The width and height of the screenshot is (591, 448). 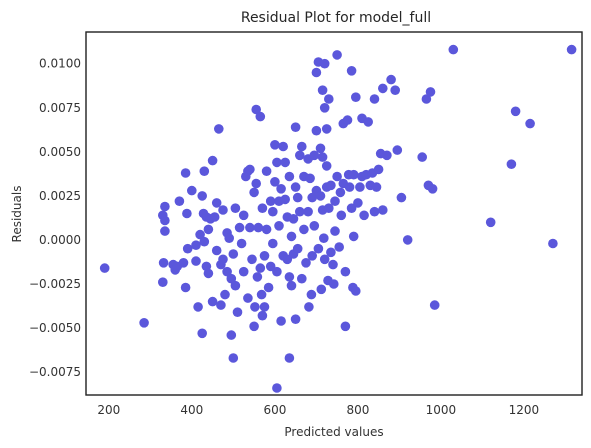 What do you see at coordinates (55, 328) in the screenshot?
I see `y-tick-label: −0.0050` at bounding box center [55, 328].